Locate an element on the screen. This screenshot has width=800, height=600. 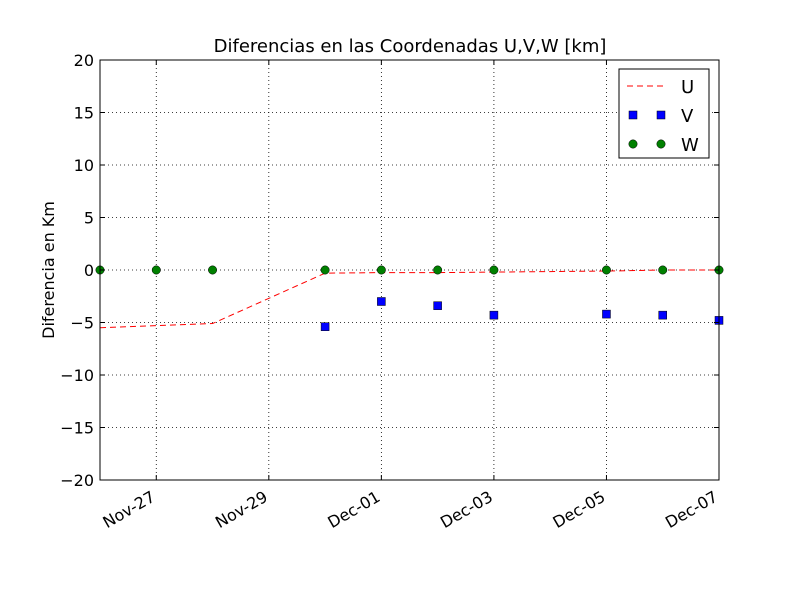
series-u is located at coordinates (409, 299).